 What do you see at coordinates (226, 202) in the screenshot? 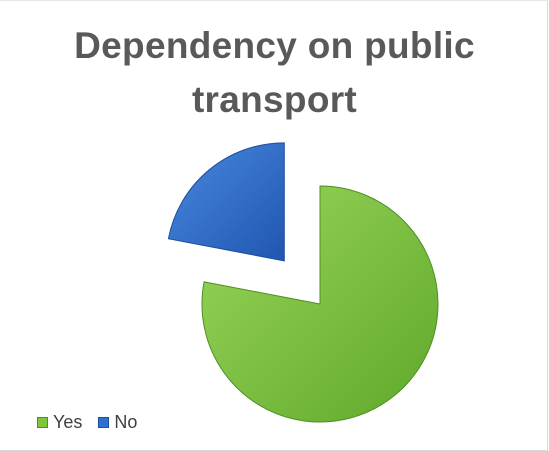
I see `pie-slice-no` at bounding box center [226, 202].